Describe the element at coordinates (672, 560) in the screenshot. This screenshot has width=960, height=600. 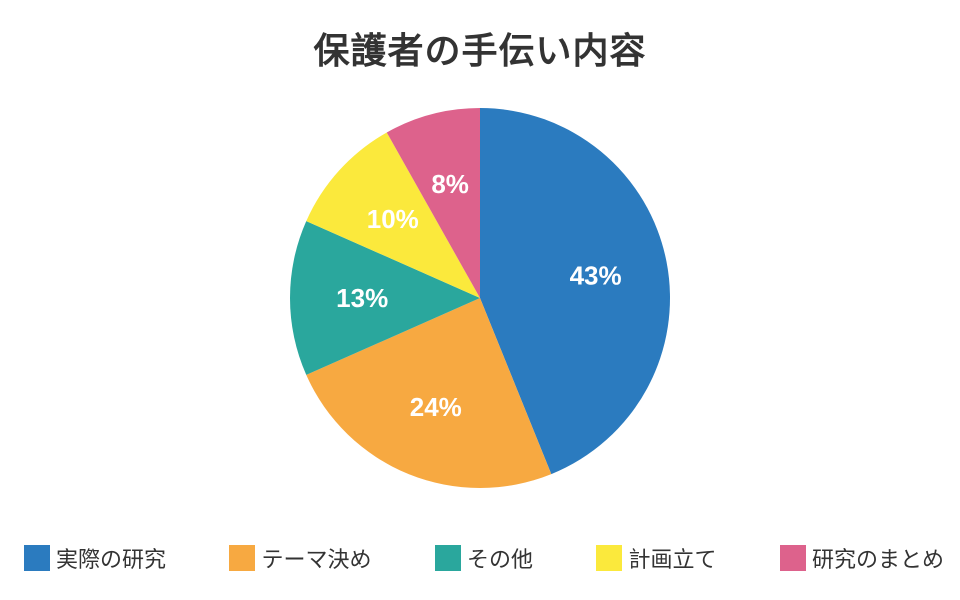
I see `legend-label: 計画立て` at that location.